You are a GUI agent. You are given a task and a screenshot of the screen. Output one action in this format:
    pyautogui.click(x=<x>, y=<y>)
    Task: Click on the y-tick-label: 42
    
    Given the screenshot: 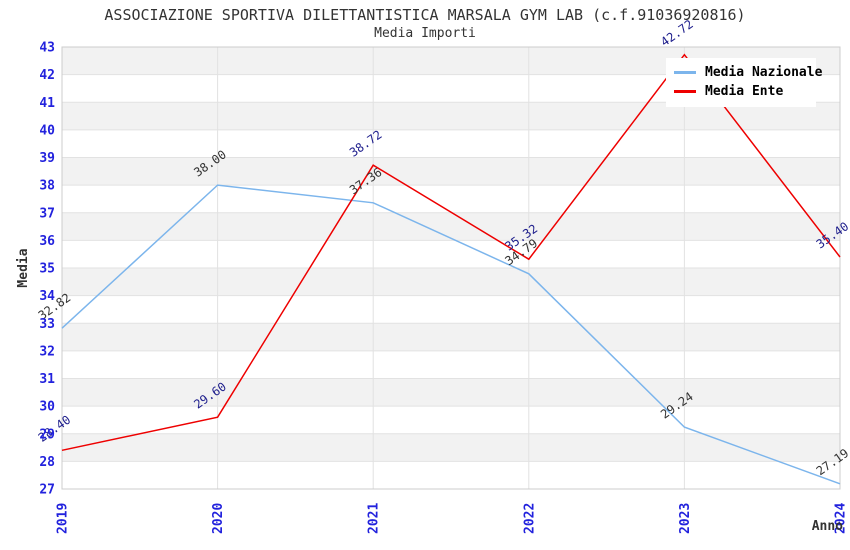 What is the action you would take?
    pyautogui.click(x=47, y=75)
    